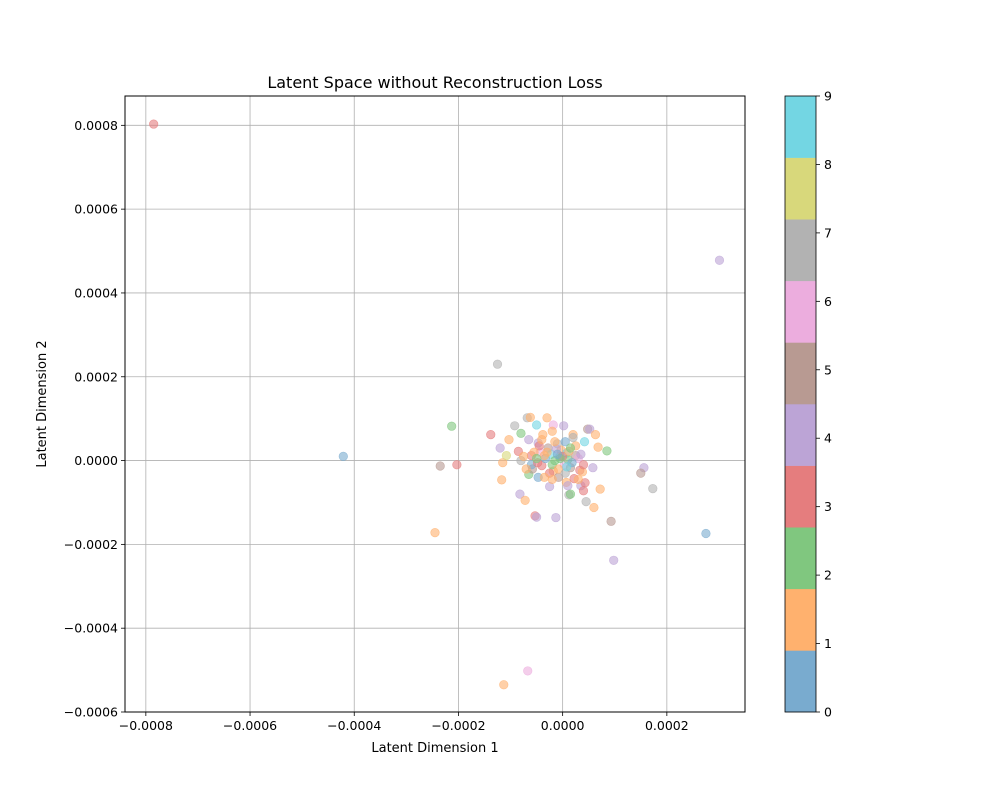 This screenshot has height=805, width=1000. What do you see at coordinates (458, 725) in the screenshot?
I see `x-tick-label: −0.0002` at bounding box center [458, 725].